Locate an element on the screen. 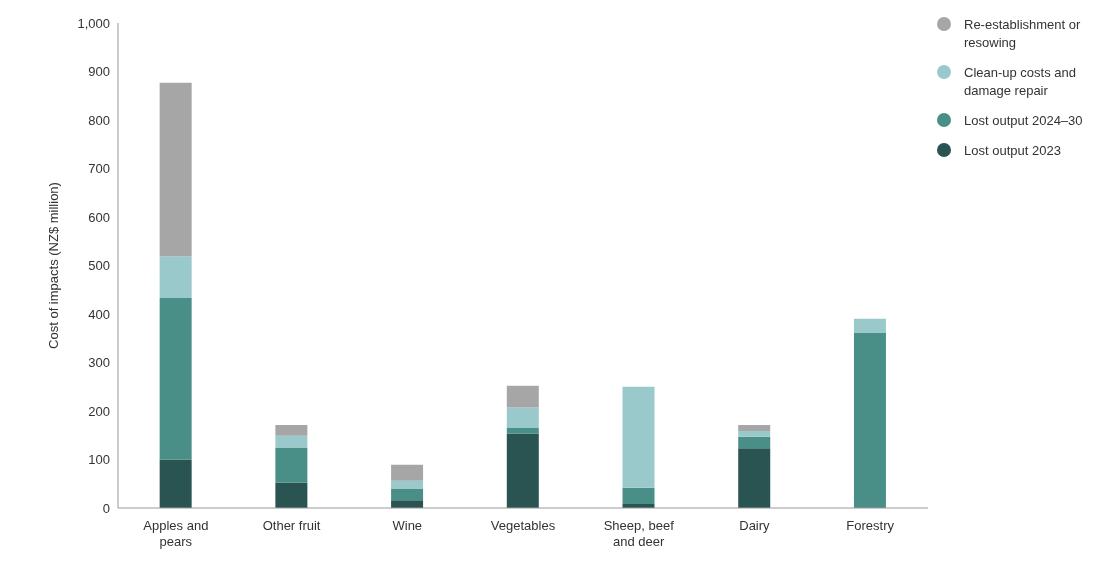  y-tick-label: 0 is located at coordinates (106, 508).